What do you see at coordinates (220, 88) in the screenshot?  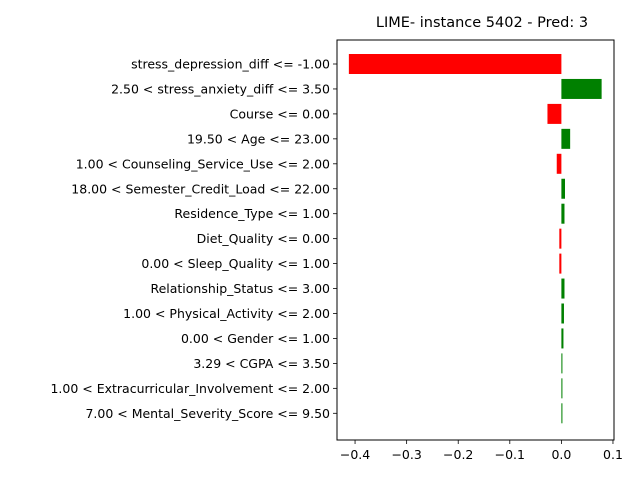 I see `y-tick-label: 2.50 < stress_anxiety_diff <= 3.50` at bounding box center [220, 88].